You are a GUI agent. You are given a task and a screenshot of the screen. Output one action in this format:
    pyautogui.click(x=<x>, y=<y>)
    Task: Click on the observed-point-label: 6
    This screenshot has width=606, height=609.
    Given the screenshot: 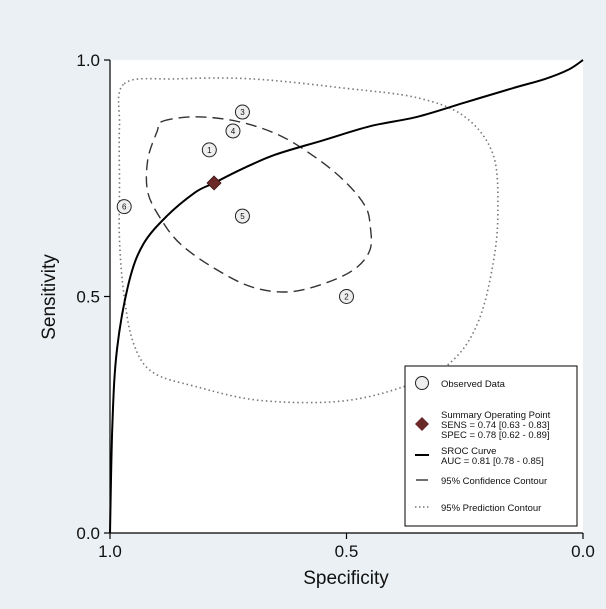 What is the action you would take?
    pyautogui.click(x=124, y=207)
    